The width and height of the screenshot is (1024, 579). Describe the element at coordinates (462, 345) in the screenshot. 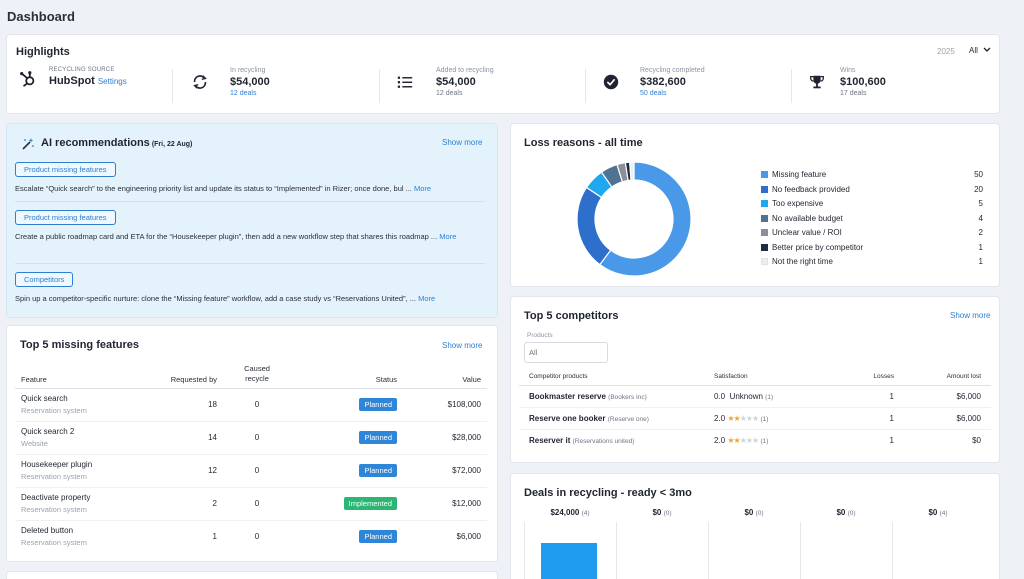

I see `features-show-more-link: Show more` at that location.